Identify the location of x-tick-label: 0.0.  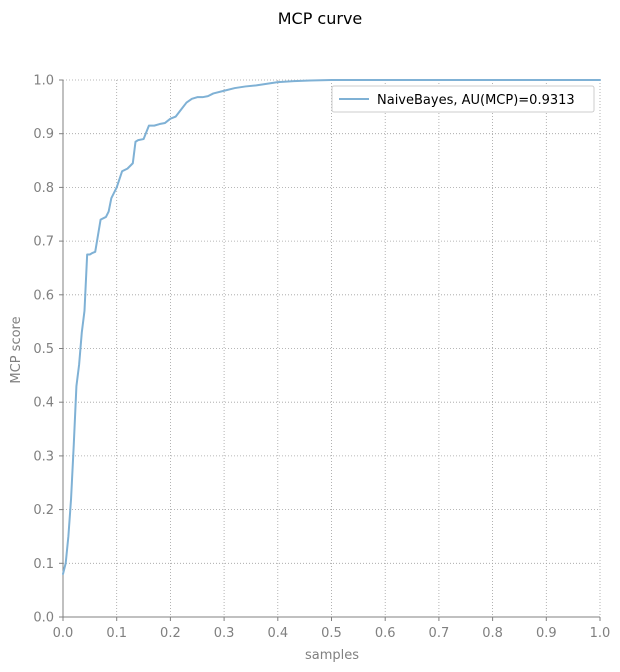
(63, 633).